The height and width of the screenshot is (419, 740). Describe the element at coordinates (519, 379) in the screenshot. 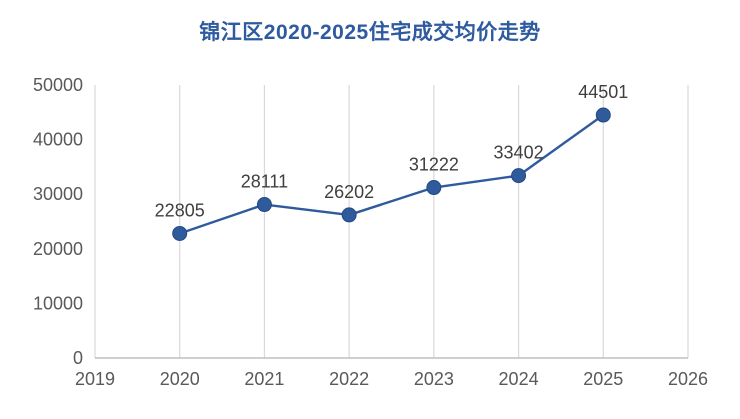

I see `x-tick-label: 2024` at that location.